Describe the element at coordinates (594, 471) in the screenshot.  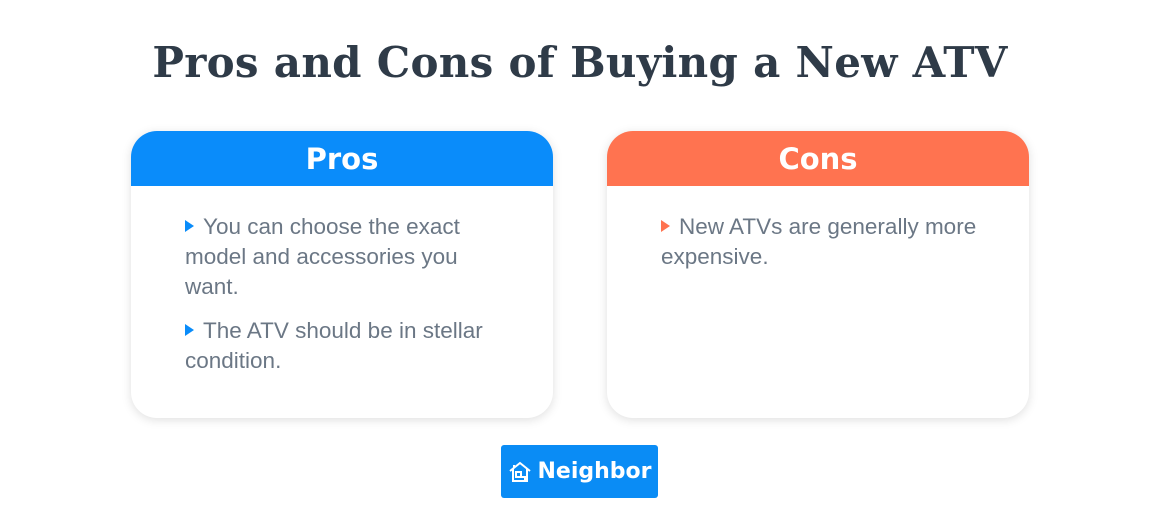
I see `logo-text: Neighbor` at that location.